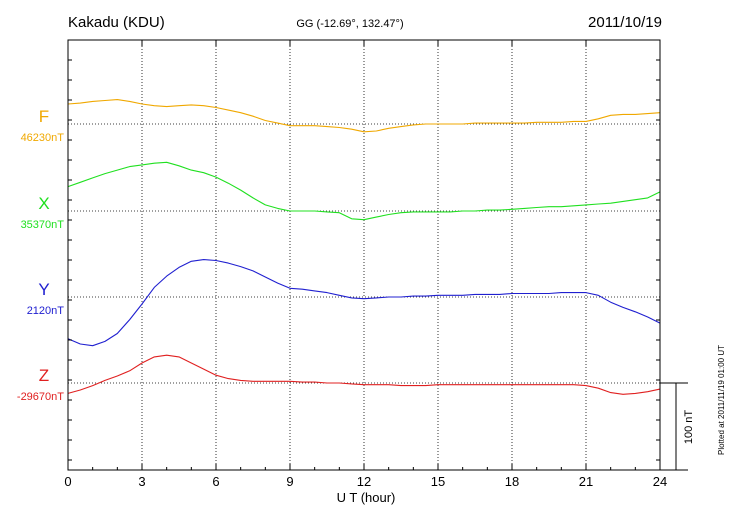  Describe the element at coordinates (43, 225) in the screenshot. I see `series-baseline-x: 35370nT` at that location.